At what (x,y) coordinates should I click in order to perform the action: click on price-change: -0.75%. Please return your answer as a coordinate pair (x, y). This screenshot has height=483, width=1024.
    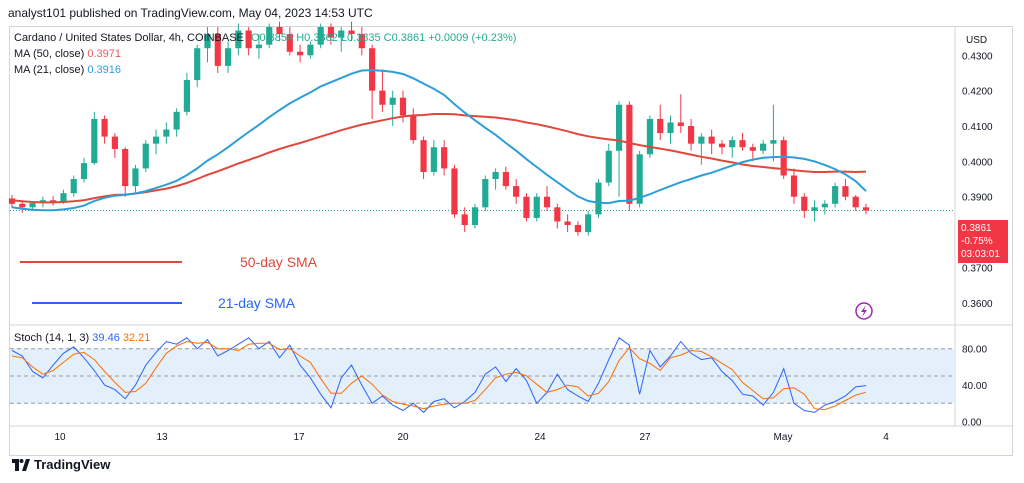
    Looking at the image, I should click on (977, 241).